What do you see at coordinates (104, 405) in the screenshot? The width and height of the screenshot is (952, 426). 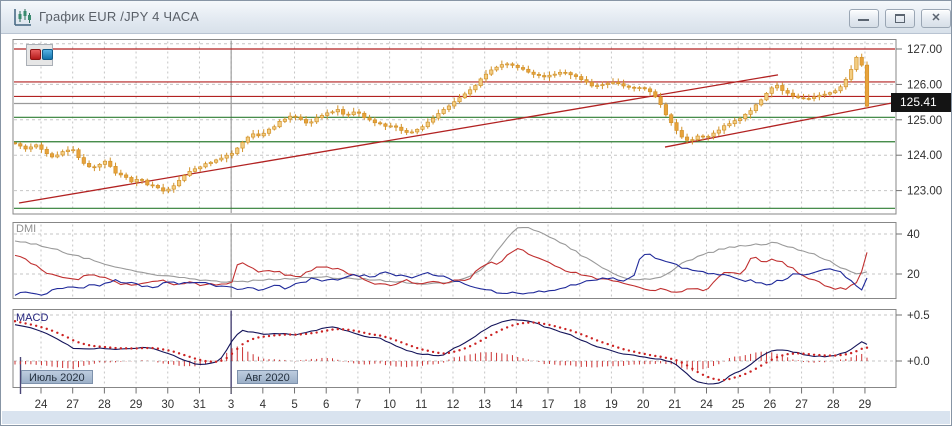 I see `date-label: 28` at bounding box center [104, 405].